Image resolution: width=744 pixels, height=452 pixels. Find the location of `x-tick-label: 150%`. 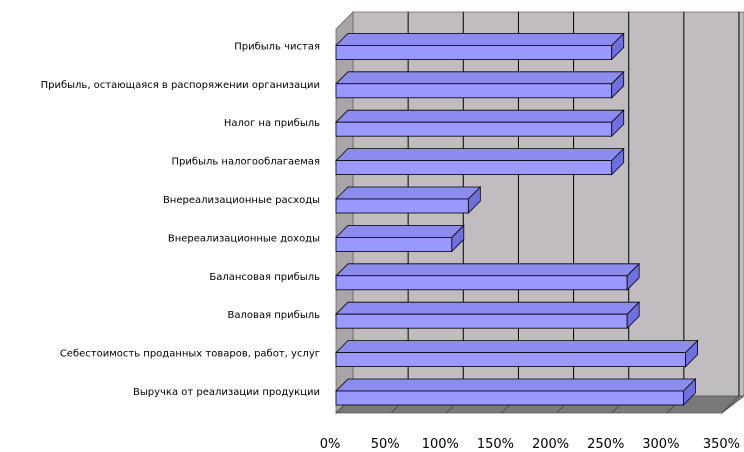

x-tick-label: 150% is located at coordinates (495, 444).